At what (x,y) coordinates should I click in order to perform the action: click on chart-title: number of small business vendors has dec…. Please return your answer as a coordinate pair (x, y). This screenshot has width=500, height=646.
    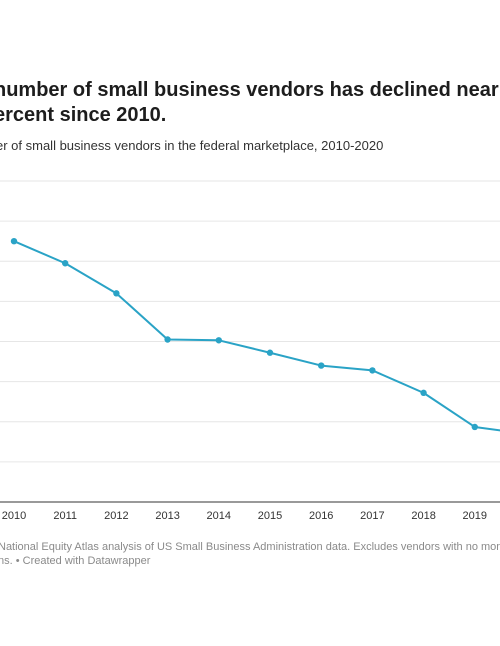
    Looking at the image, I should click on (250, 103).